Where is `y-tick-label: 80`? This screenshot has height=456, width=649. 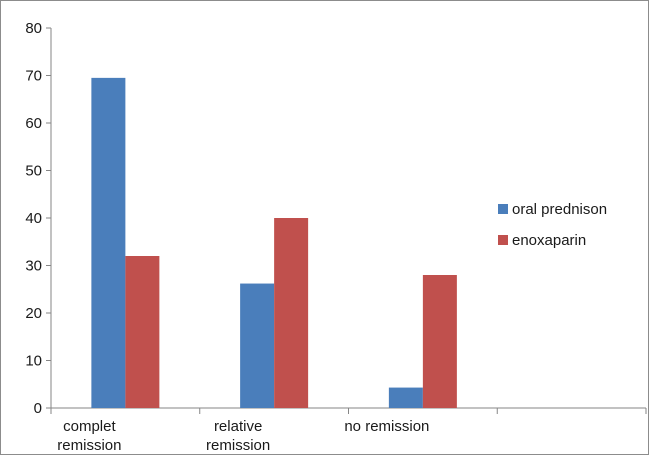 y-tick-label: 80 is located at coordinates (33, 28).